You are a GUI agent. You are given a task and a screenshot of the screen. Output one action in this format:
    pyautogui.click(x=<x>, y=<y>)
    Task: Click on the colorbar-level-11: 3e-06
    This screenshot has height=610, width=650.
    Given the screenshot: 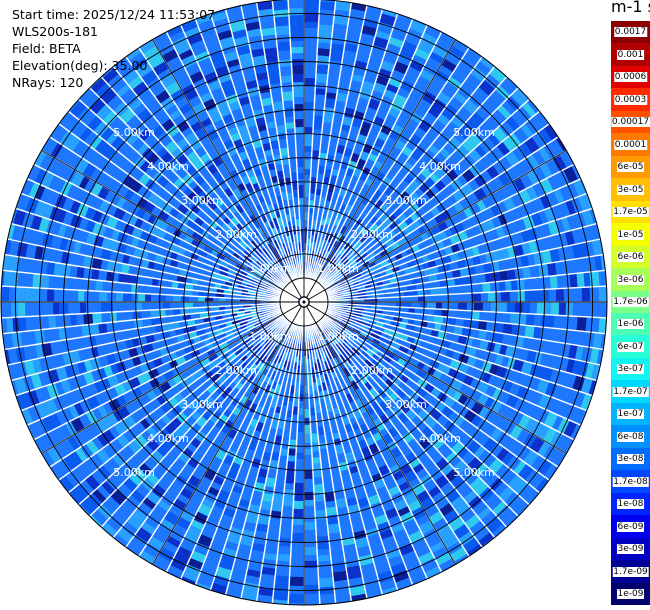 What is the action you would take?
    pyautogui.click(x=630, y=280)
    